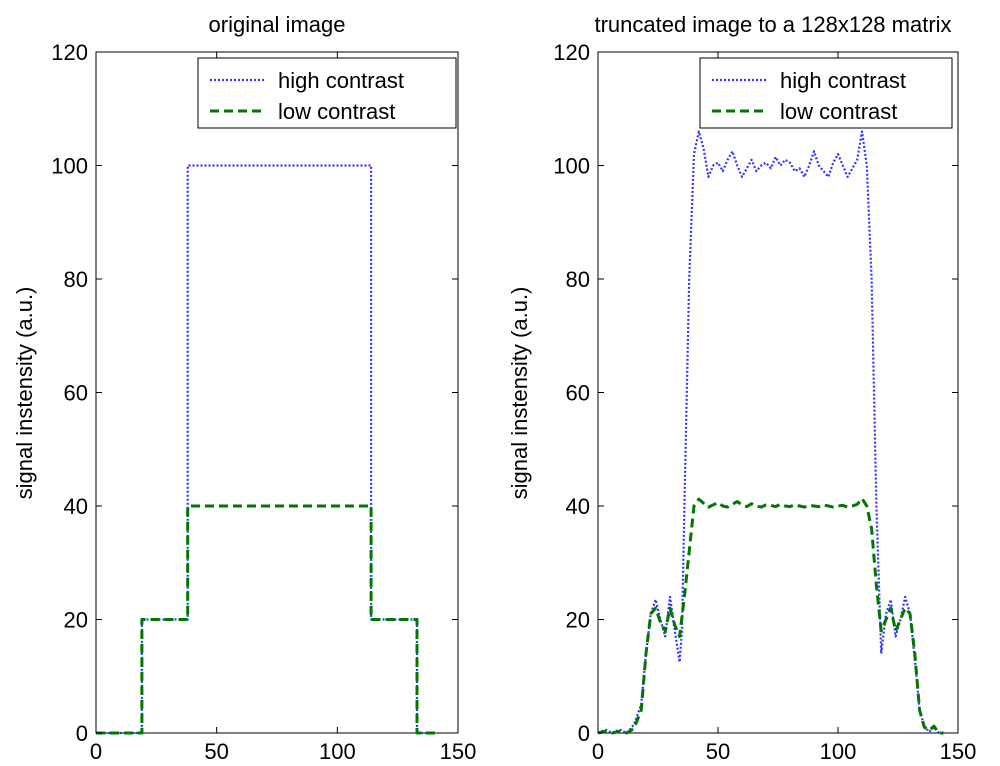 This screenshot has height=766, width=1000. Describe the element at coordinates (277, 24) in the screenshot. I see `chart-title: original image` at that location.